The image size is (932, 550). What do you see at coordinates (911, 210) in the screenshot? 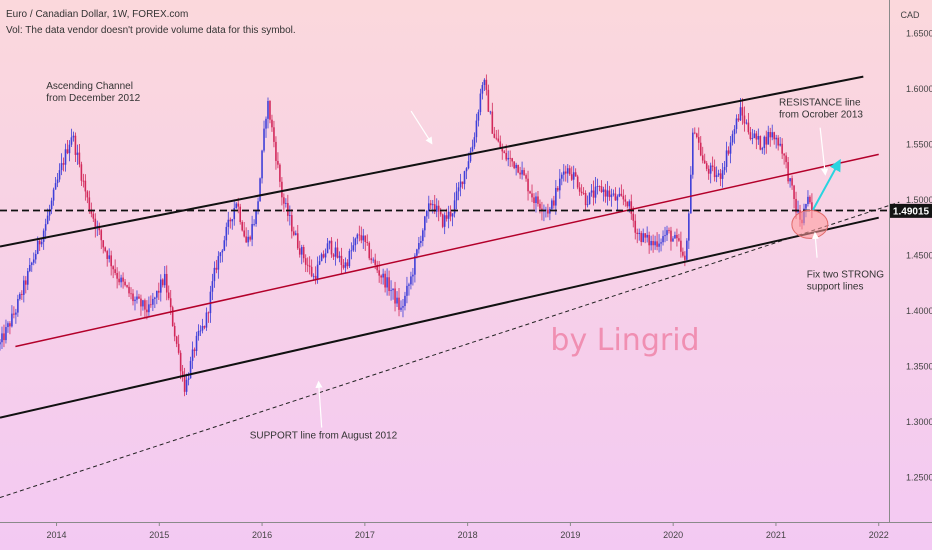
I see `last-price-badge: 1.49015` at bounding box center [911, 210].